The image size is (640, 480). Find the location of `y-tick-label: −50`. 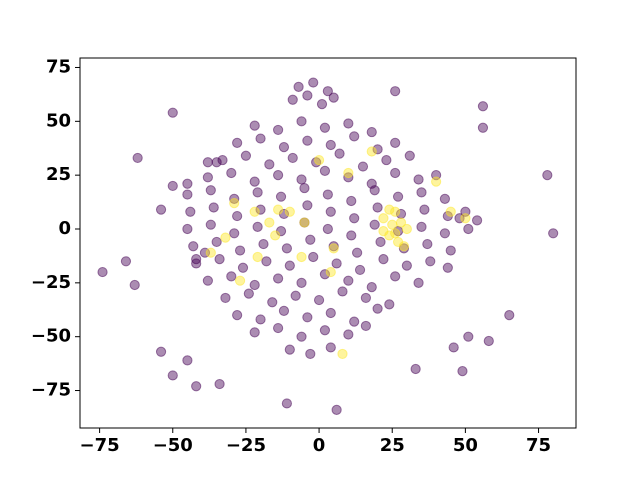

y-tick-label: −50 is located at coordinates (51, 336).